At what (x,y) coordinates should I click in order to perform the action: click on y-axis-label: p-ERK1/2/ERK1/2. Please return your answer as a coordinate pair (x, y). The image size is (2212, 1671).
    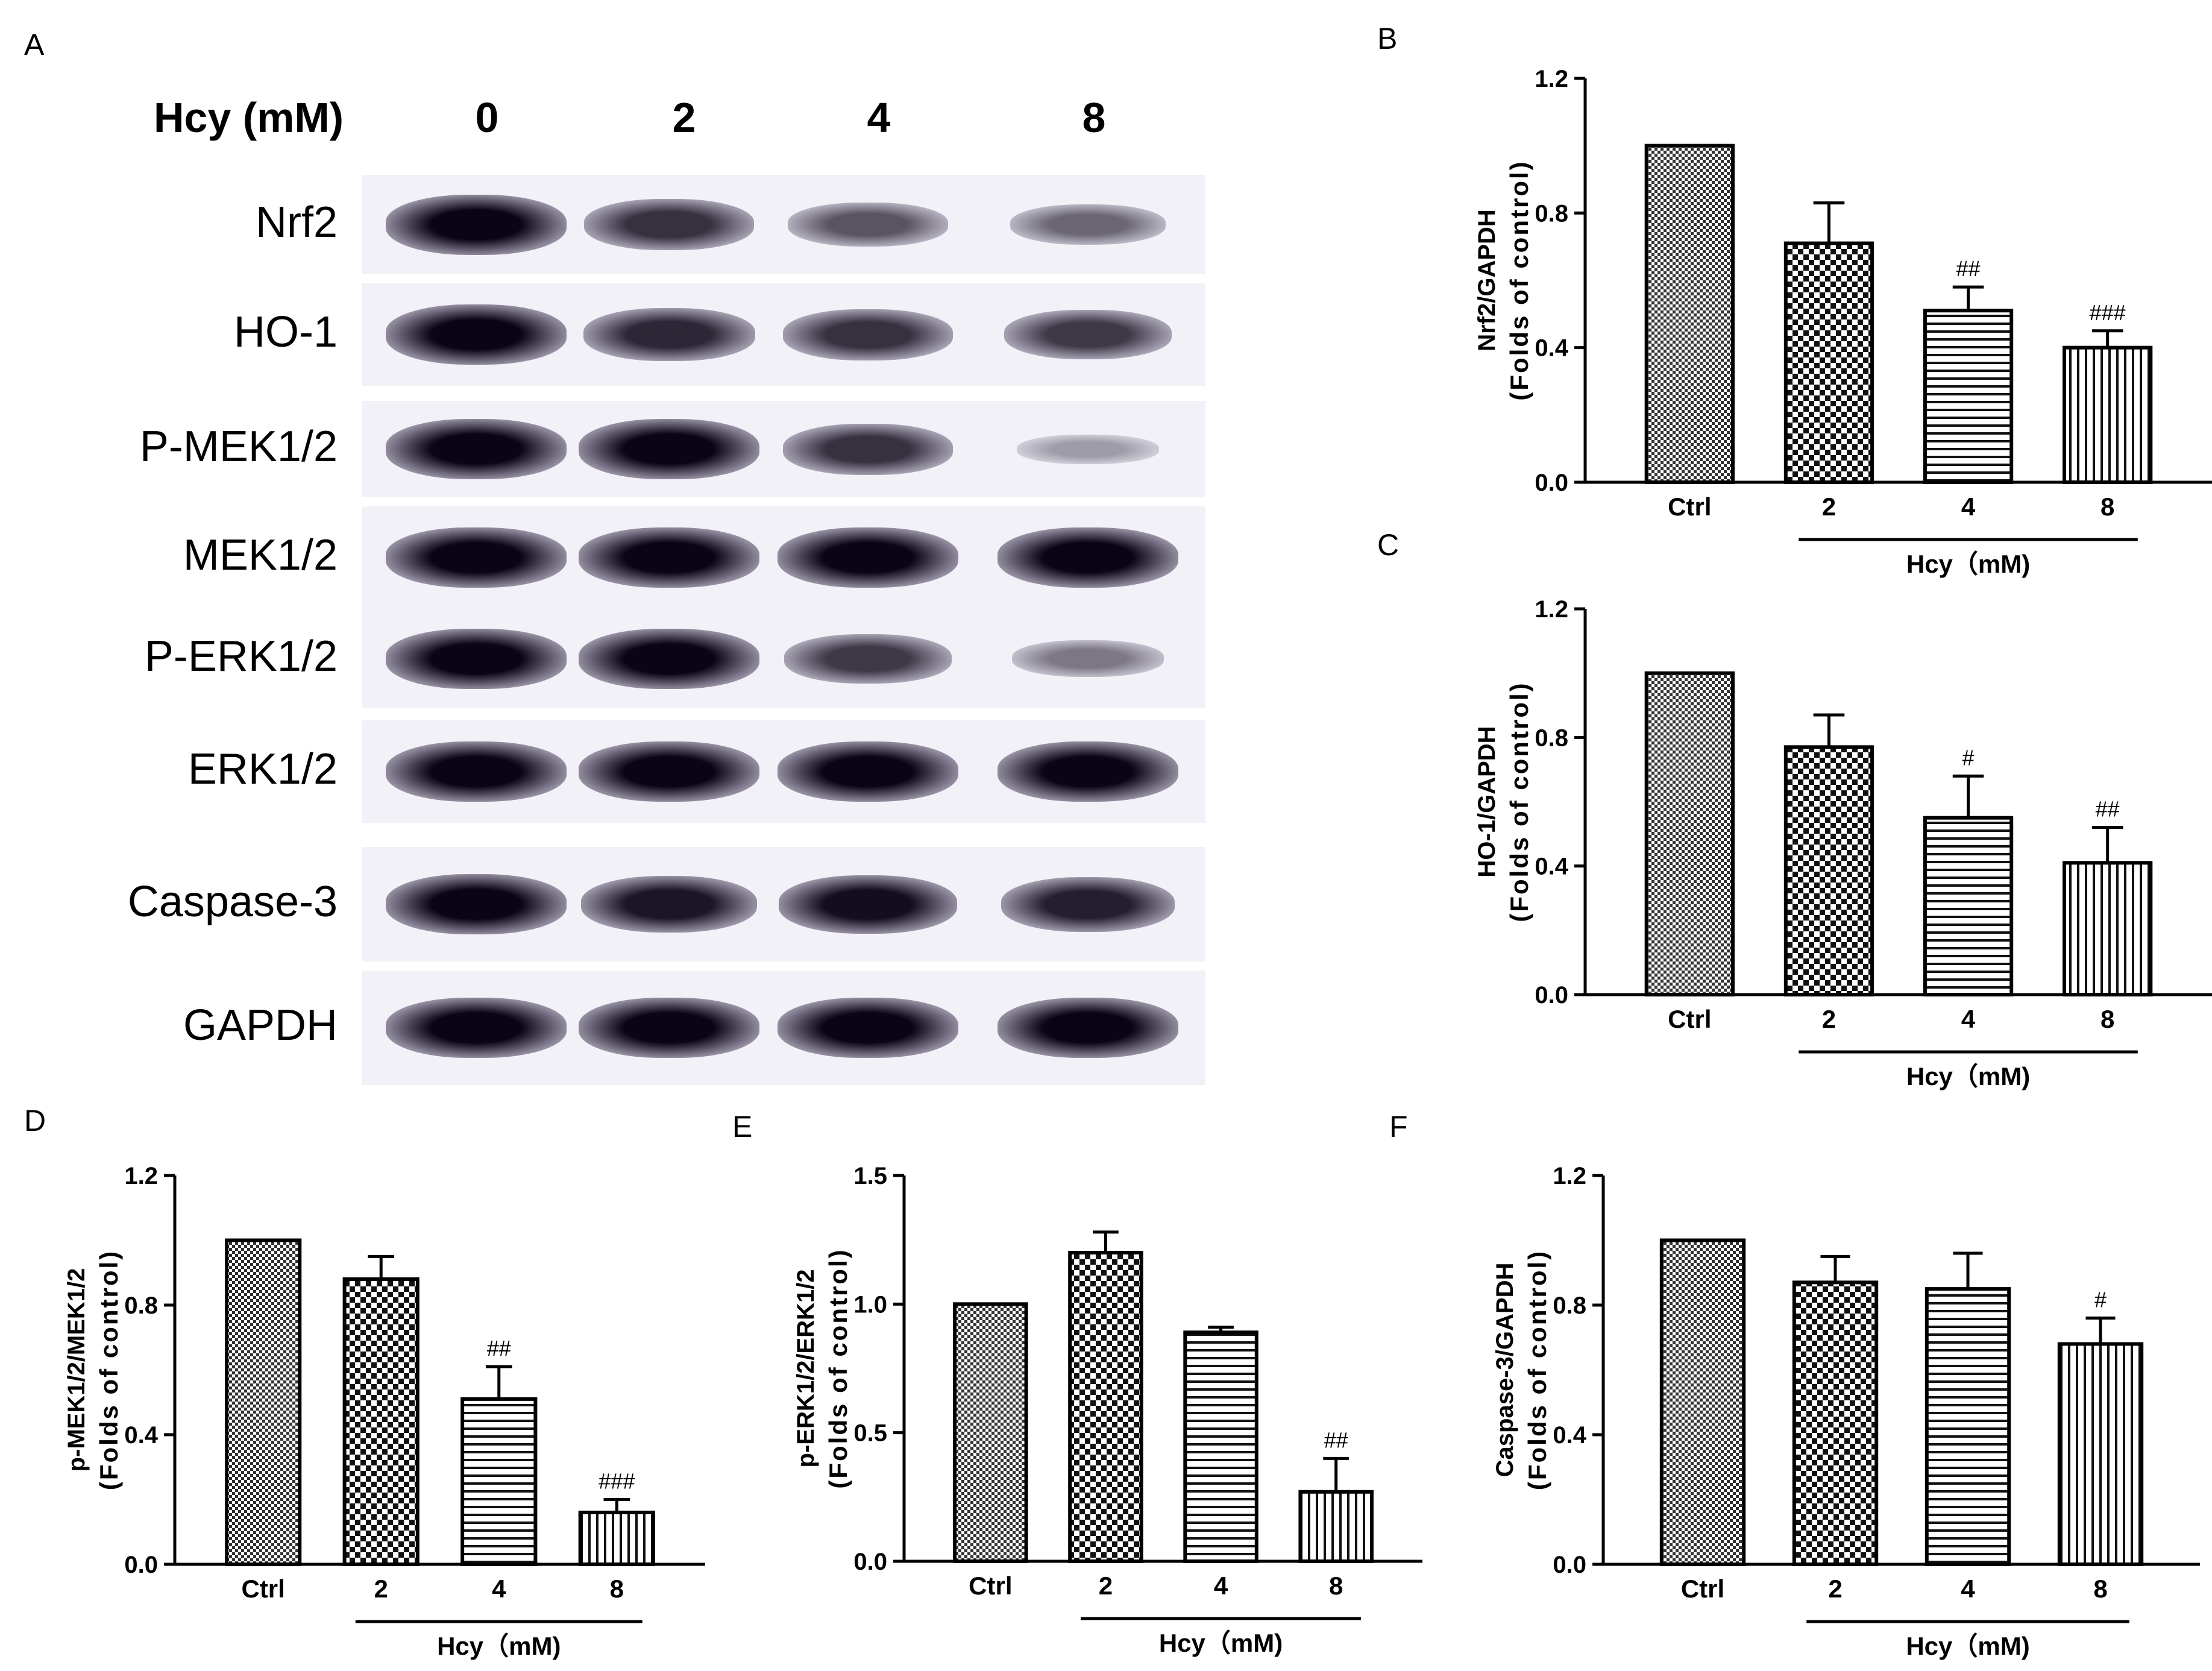
    Looking at the image, I should click on (806, 1369).